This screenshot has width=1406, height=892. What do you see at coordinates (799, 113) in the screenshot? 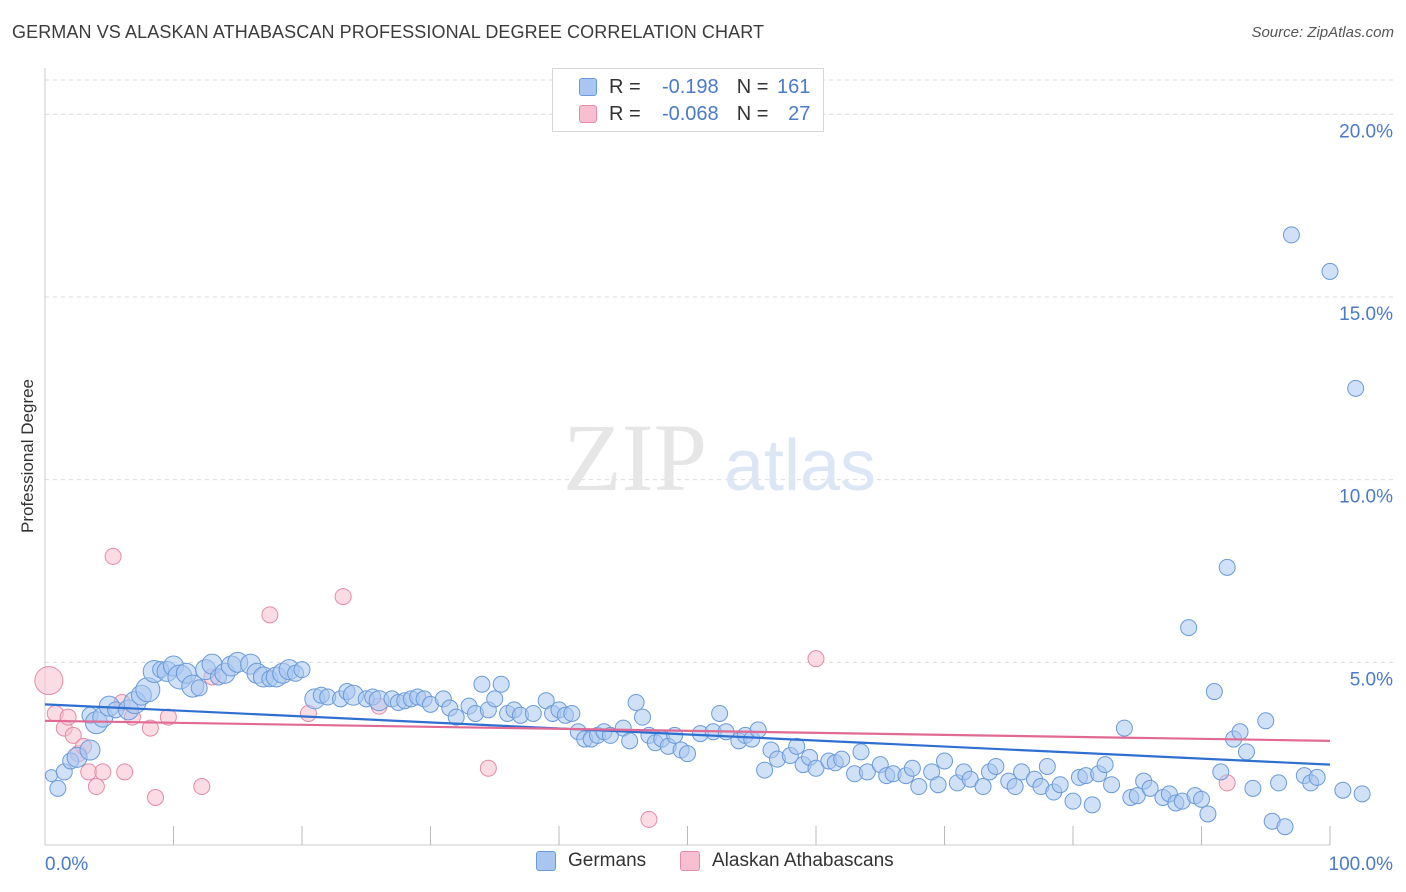
I see `legend-n-value: 27` at bounding box center [799, 113].